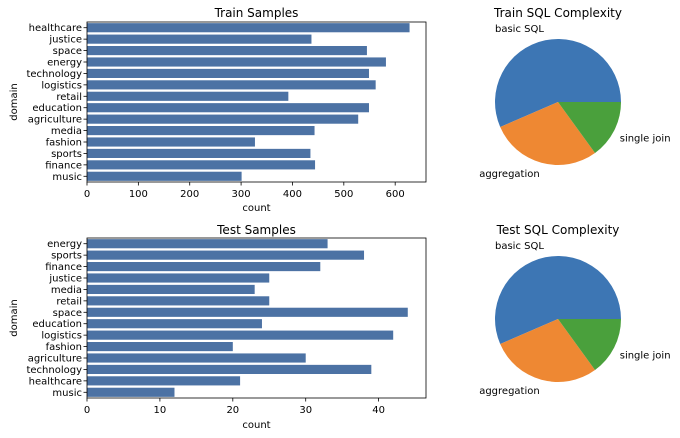 The width and height of the screenshot is (680, 438). I want to click on xtick-label: 500, so click(343, 194).